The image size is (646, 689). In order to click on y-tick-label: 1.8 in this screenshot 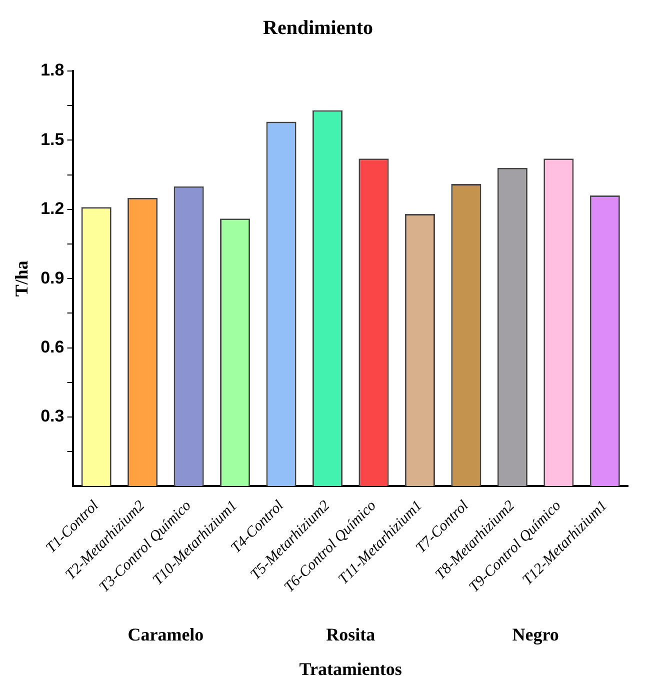, I will do `click(52, 70)`.